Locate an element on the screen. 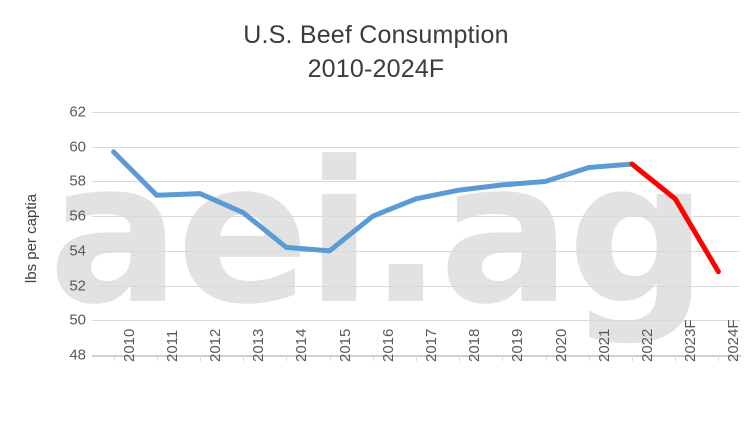 This screenshot has height=430, width=752. y-axis-title: lbs per captia is located at coordinates (32, 238).